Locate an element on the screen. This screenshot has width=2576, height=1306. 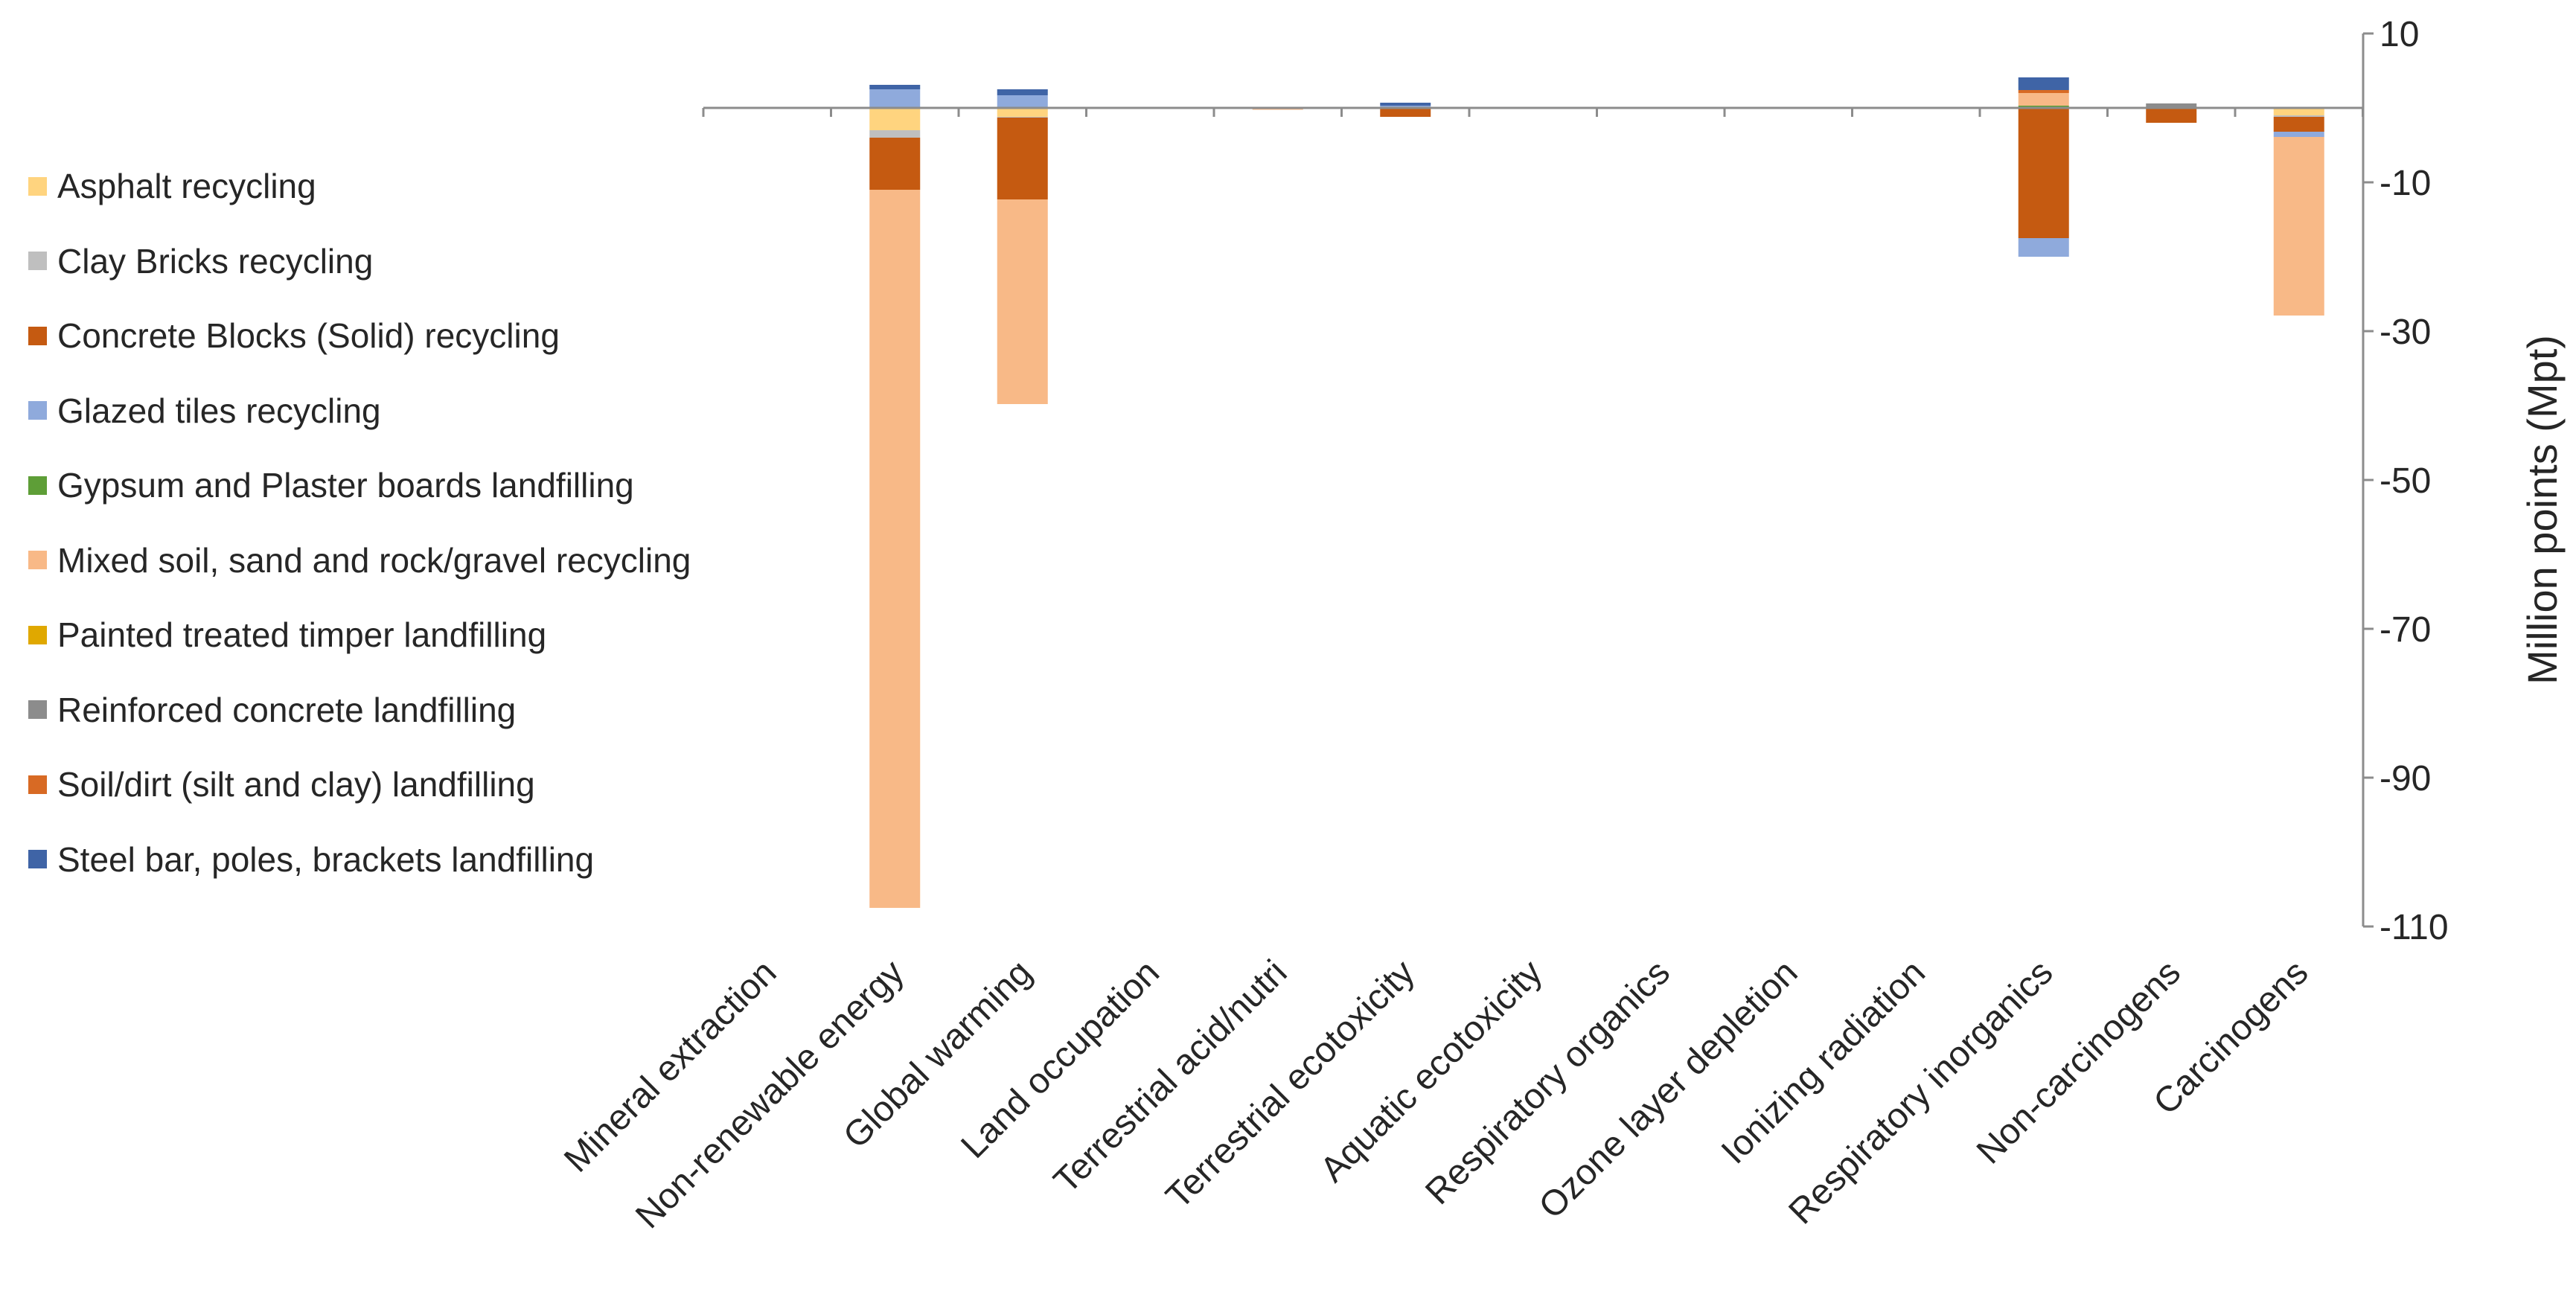
y-tick-label: -90 is located at coordinates (2405, 778).